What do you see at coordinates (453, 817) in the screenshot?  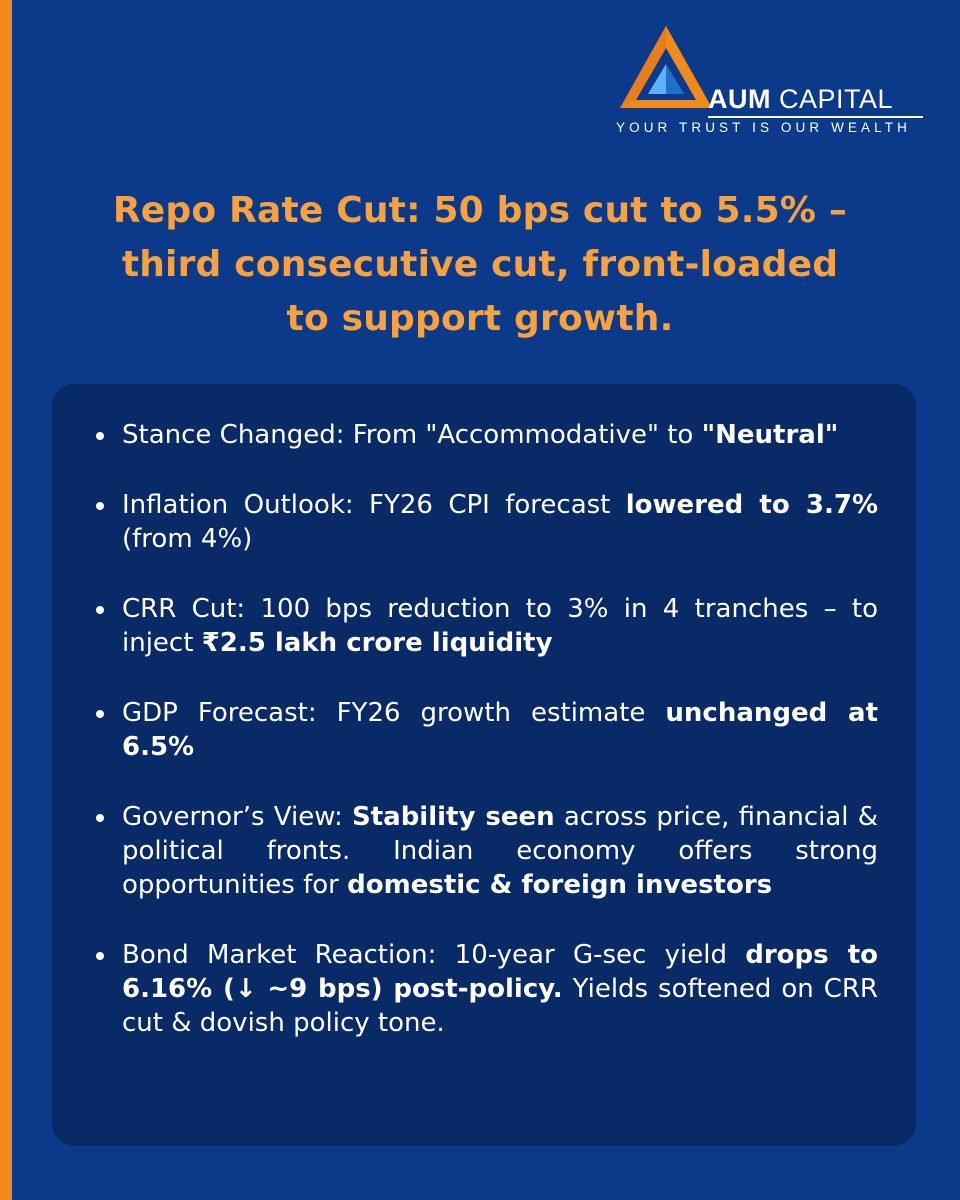 I see `bullet-emphasis: Stability seen` at bounding box center [453, 817].